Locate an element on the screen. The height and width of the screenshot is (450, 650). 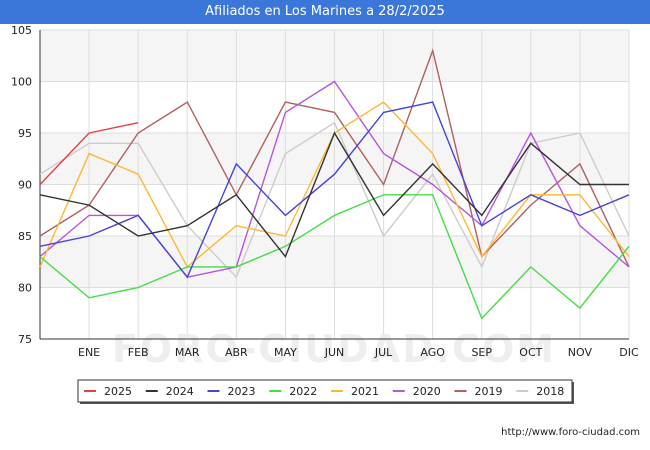
x-tick-label: JUL is located at coordinates (383, 352).